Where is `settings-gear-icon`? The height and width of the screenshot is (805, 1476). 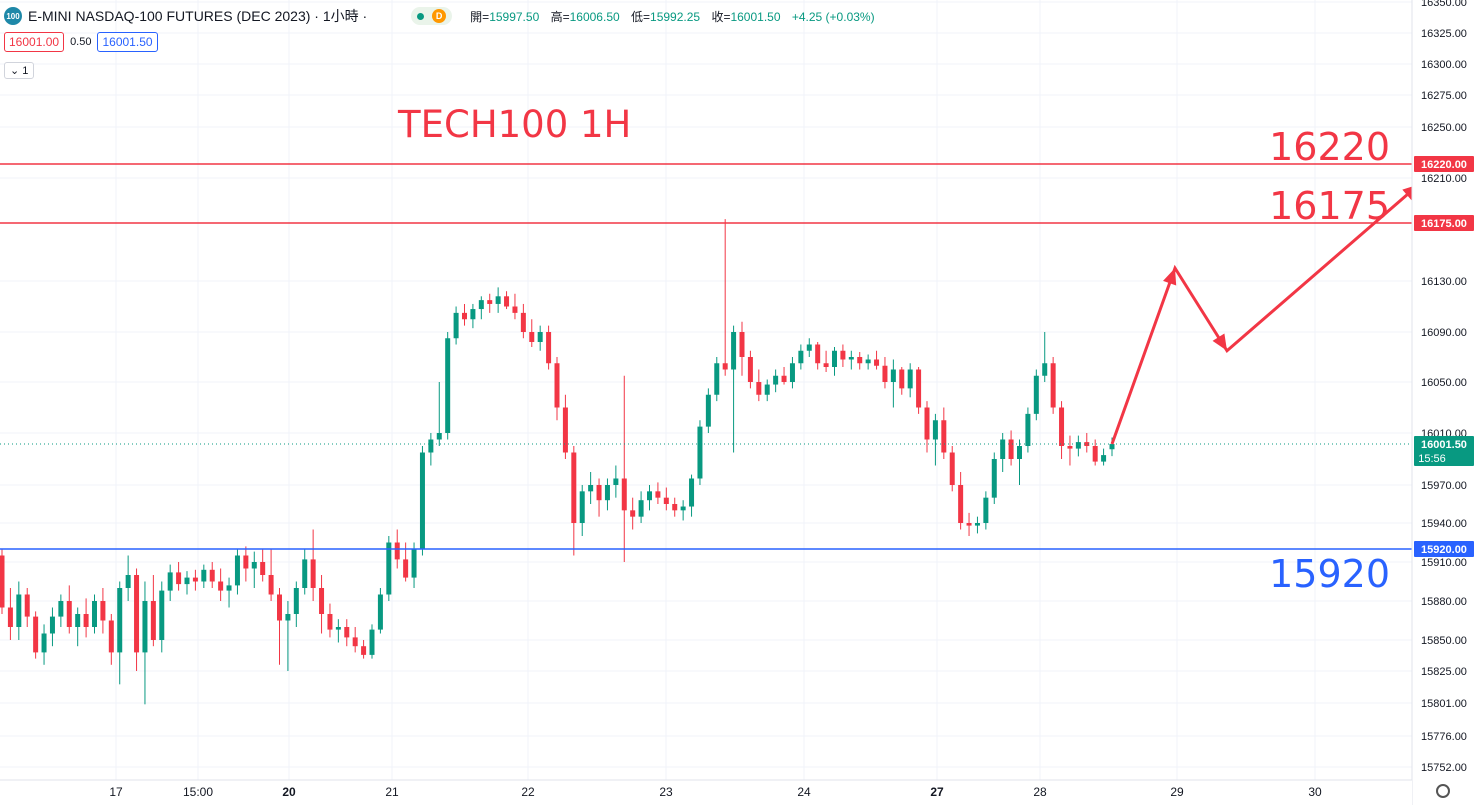 settings-gear-icon is located at coordinates (1443, 791).